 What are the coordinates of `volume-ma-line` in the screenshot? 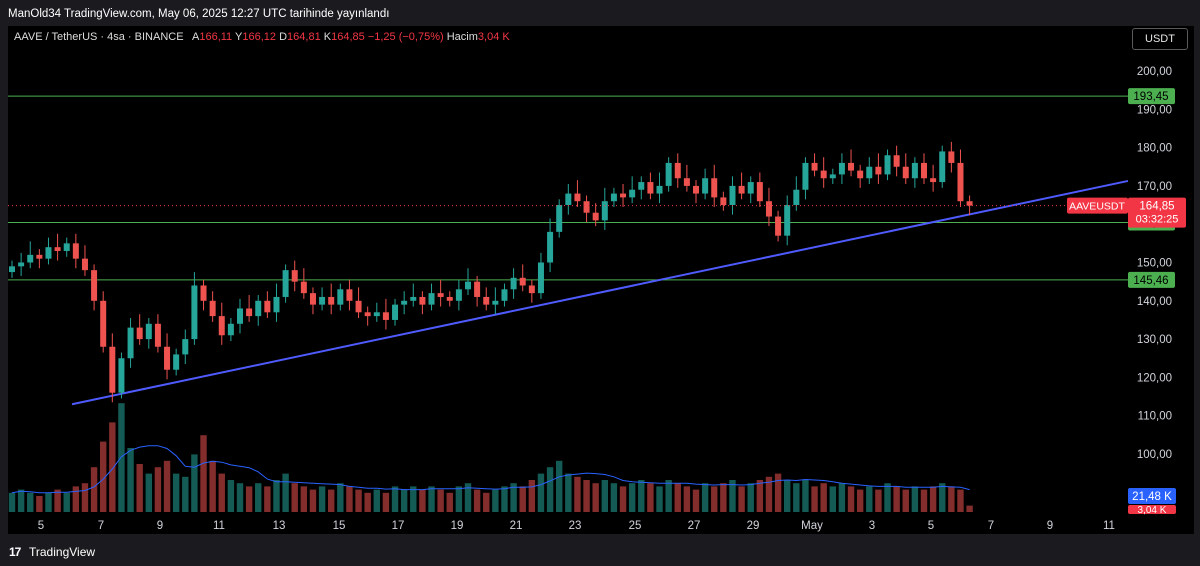 It's located at (490, 469).